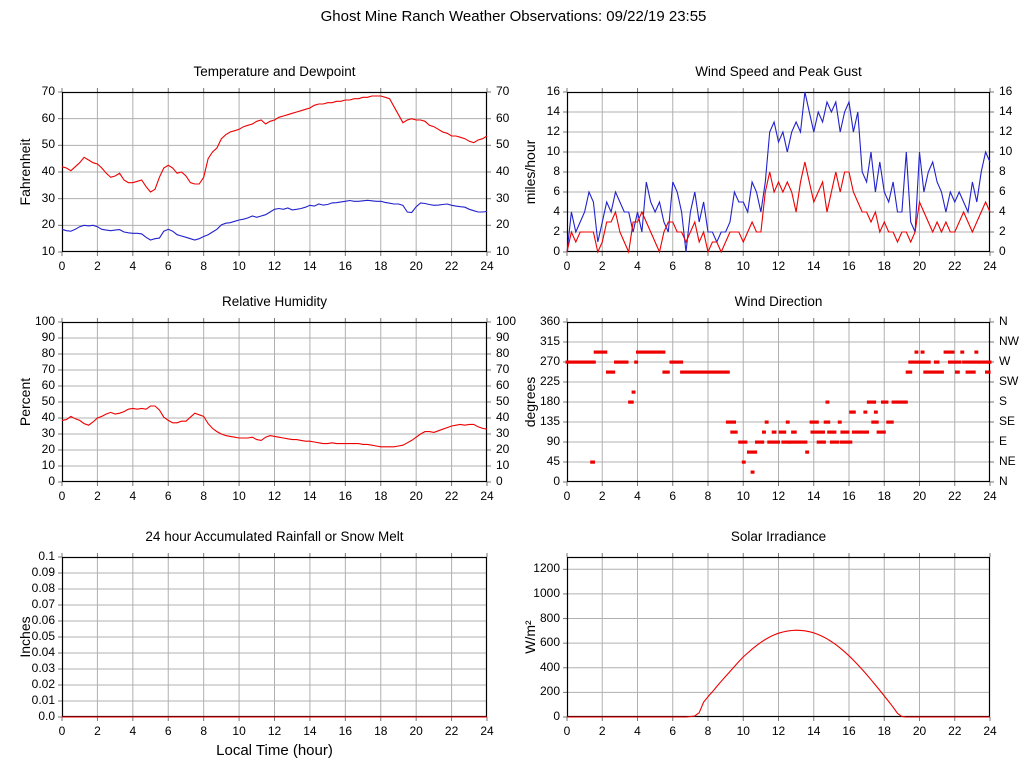  I want to click on x-tick-label: 0, so click(62, 266).